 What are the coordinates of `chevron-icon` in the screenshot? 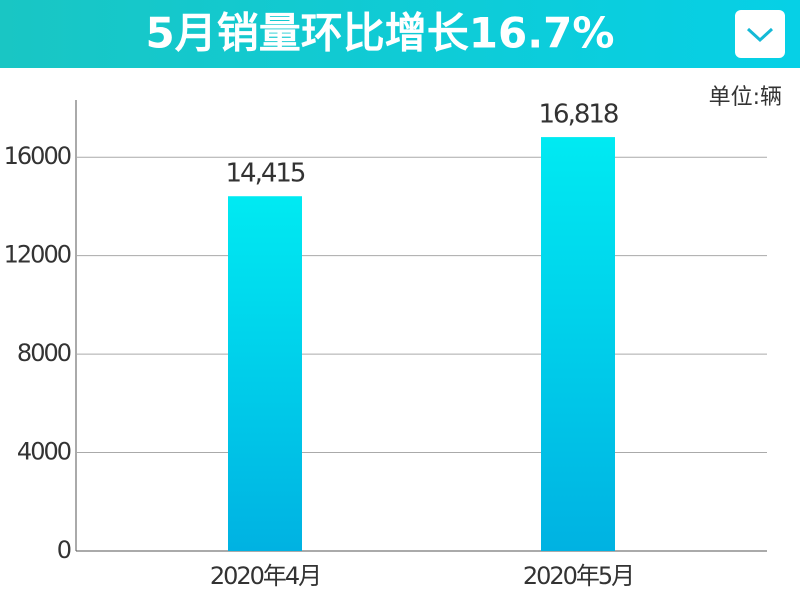 It's located at (760, 35).